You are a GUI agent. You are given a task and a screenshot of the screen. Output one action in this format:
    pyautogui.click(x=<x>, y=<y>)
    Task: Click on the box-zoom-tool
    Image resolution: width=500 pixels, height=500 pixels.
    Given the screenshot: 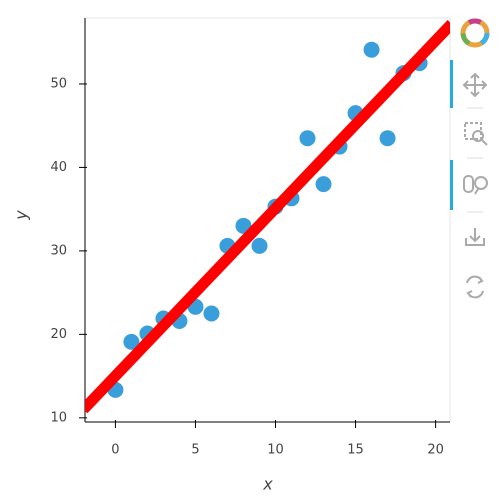 What is the action you would take?
    pyautogui.click(x=476, y=134)
    